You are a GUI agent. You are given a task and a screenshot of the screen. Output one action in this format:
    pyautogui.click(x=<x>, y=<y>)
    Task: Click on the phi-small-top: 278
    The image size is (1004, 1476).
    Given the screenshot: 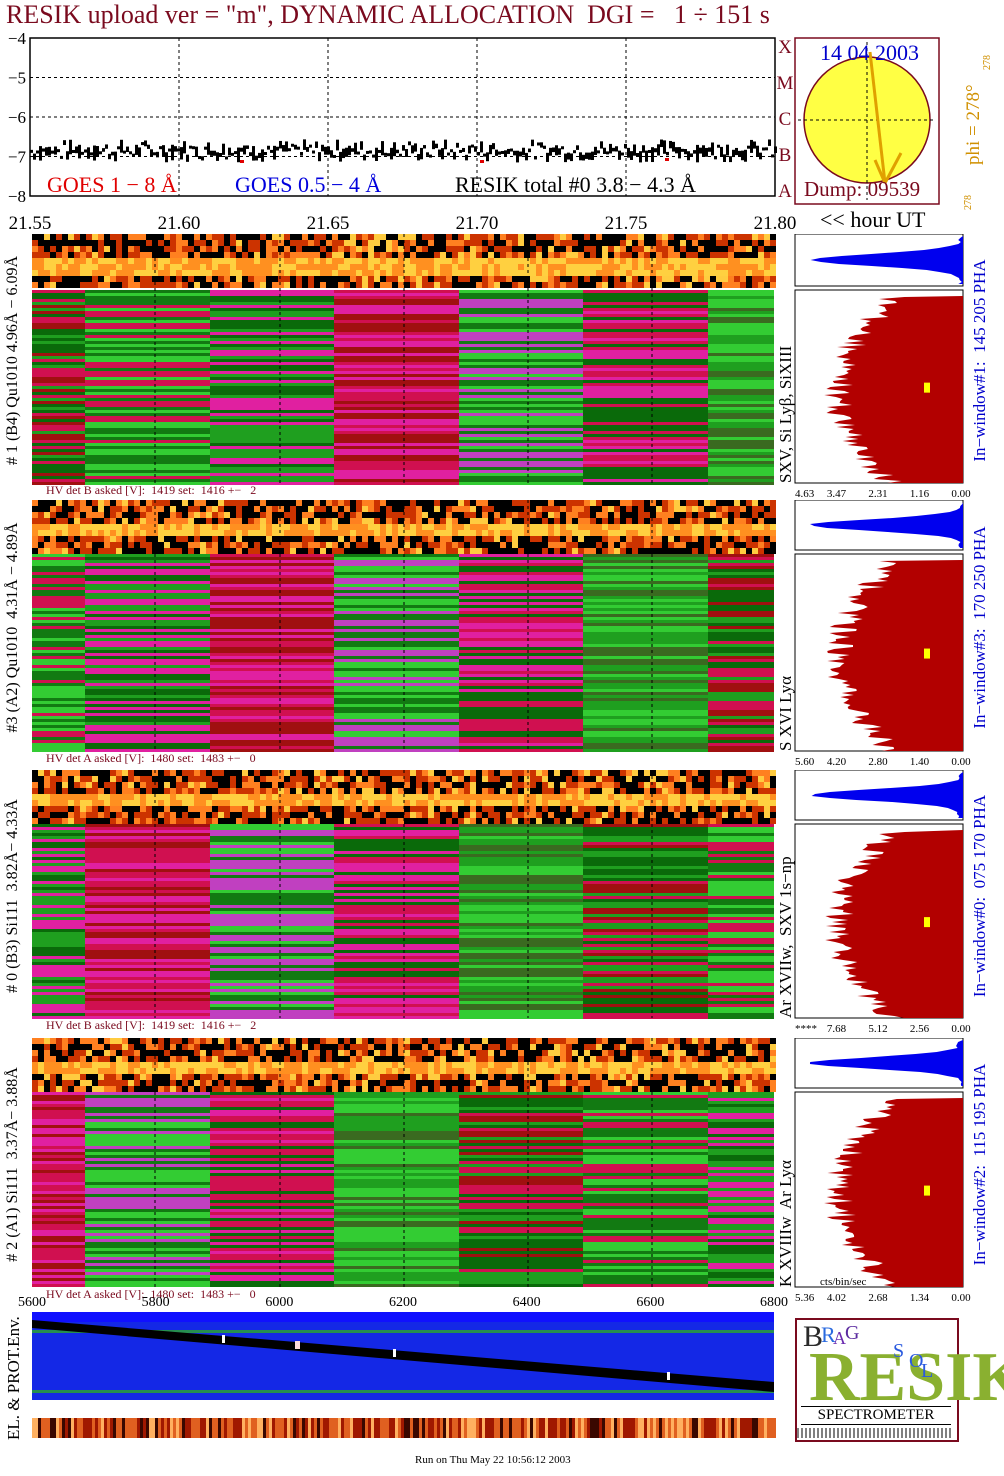 What is the action you would take?
    pyautogui.click(x=987, y=62)
    